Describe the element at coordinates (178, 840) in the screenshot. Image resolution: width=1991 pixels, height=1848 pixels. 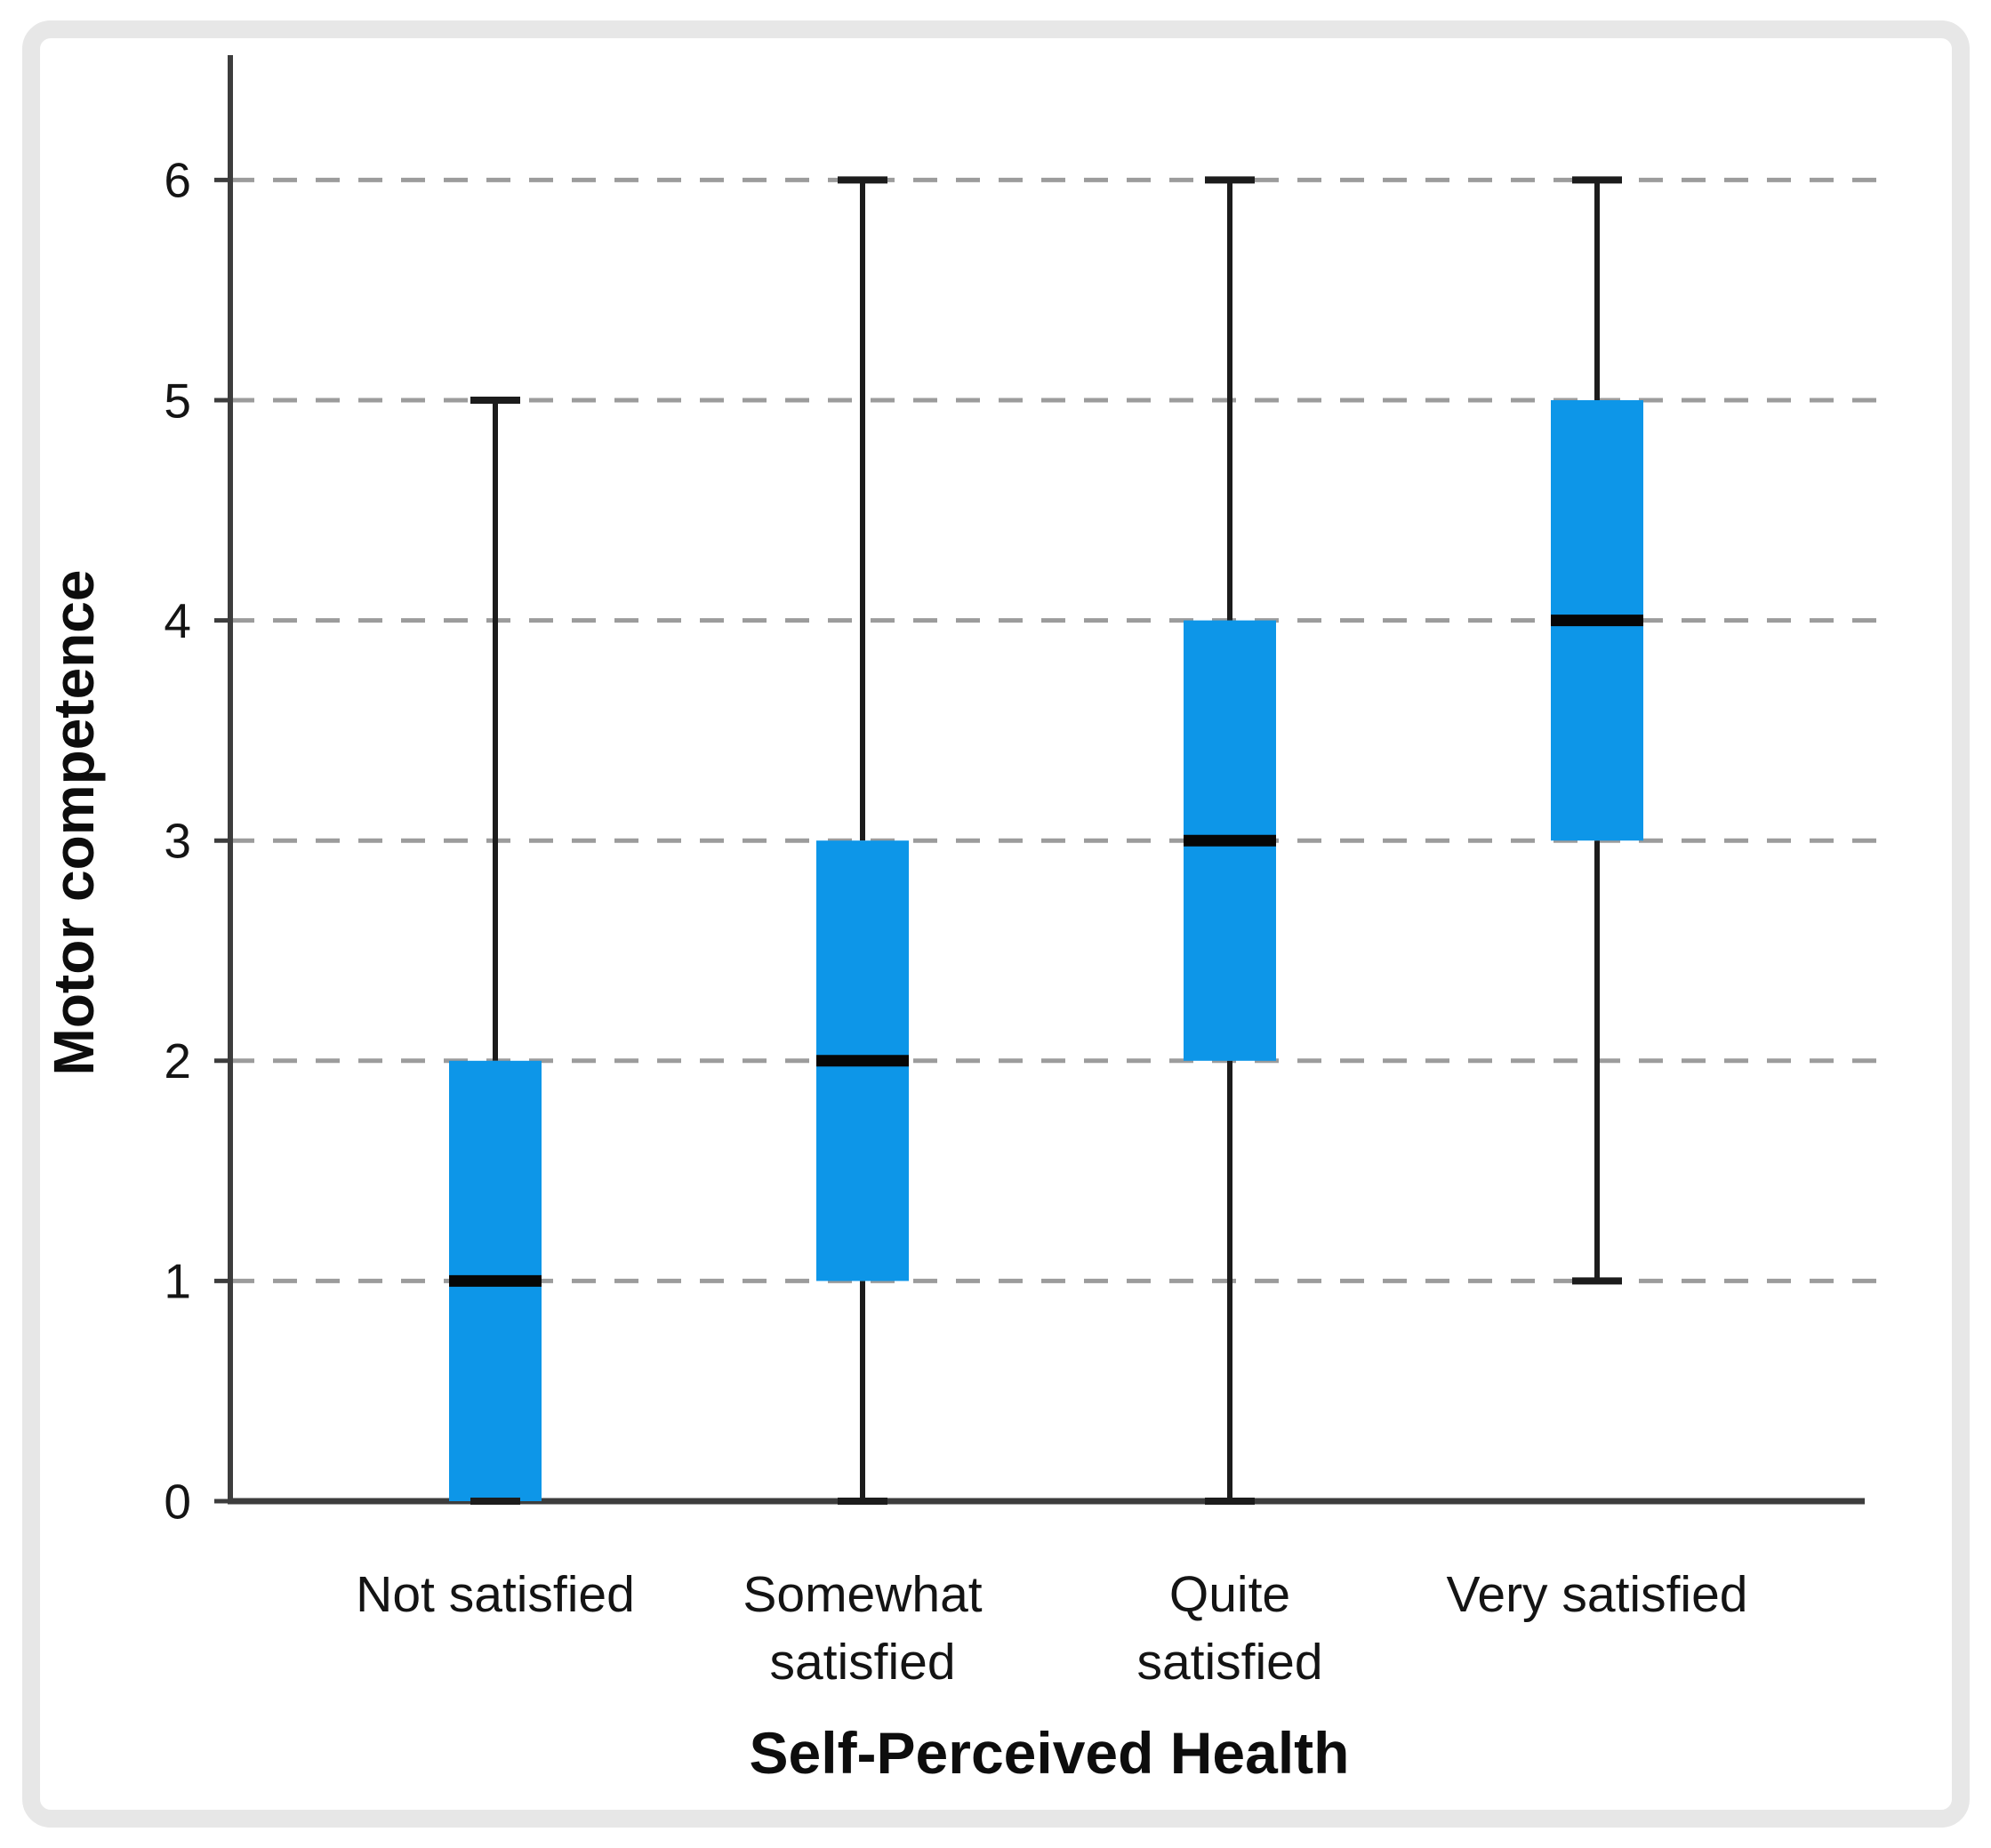
I see `y-tick-label: 3` at that location.